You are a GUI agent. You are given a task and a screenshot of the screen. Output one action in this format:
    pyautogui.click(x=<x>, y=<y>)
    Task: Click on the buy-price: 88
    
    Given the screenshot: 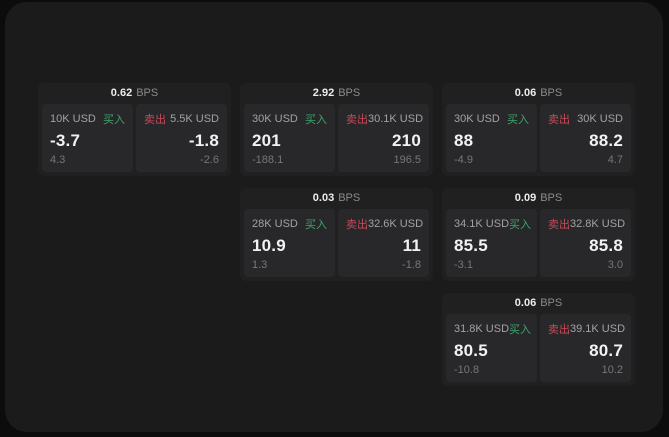 What is the action you would take?
    pyautogui.click(x=464, y=140)
    